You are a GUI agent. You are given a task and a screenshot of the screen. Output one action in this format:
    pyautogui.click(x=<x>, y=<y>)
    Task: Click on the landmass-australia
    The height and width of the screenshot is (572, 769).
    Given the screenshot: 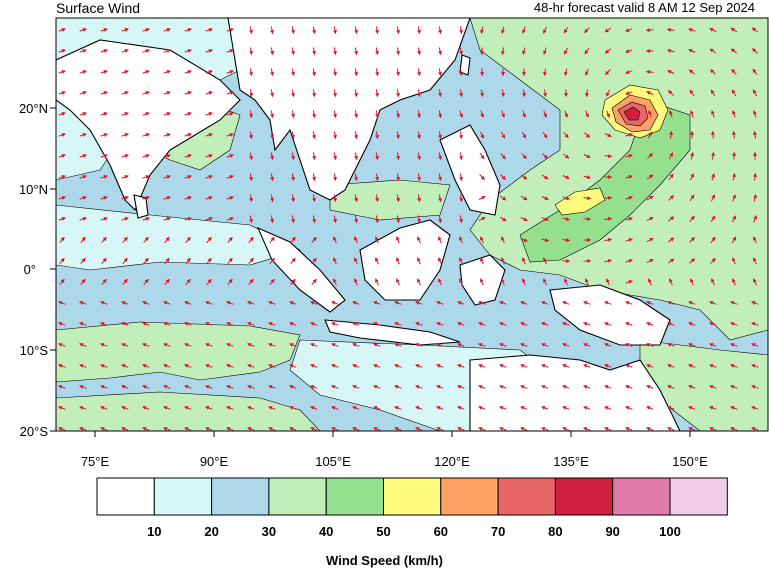 What is the action you would take?
    pyautogui.click(x=575, y=392)
    